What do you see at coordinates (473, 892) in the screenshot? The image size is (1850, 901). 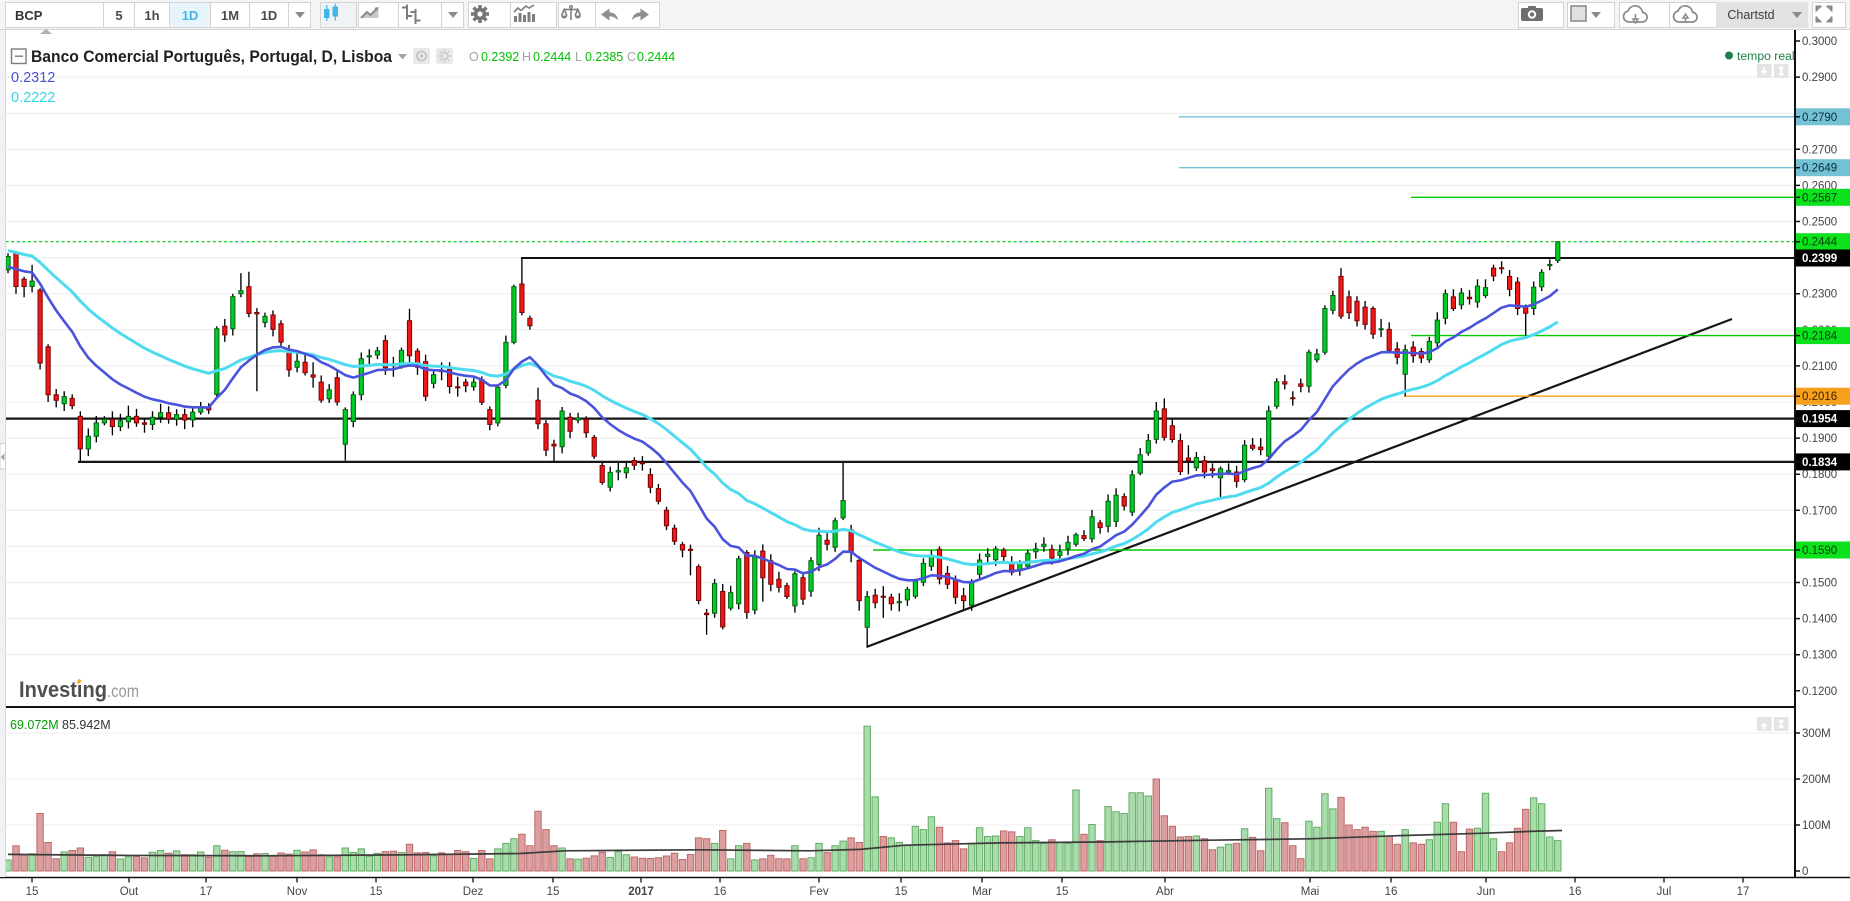 I see `svg-text: Dez` at bounding box center [473, 892].